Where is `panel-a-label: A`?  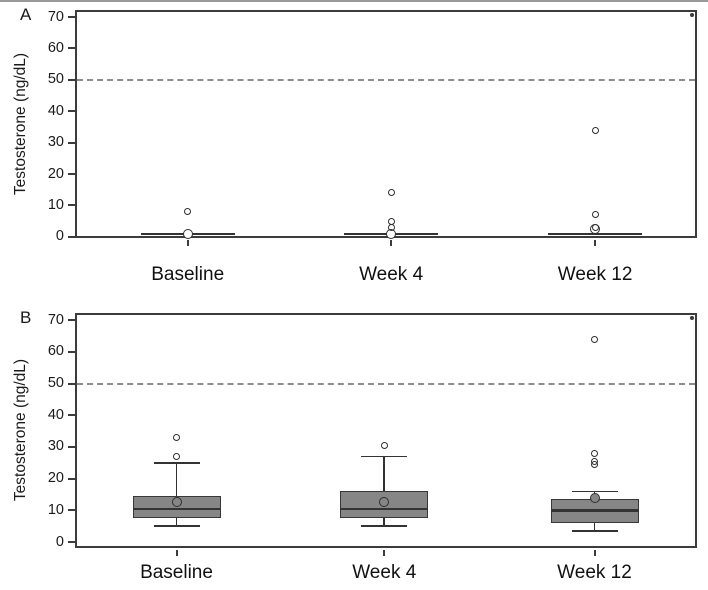 panel-a-label: A is located at coordinates (26, 14).